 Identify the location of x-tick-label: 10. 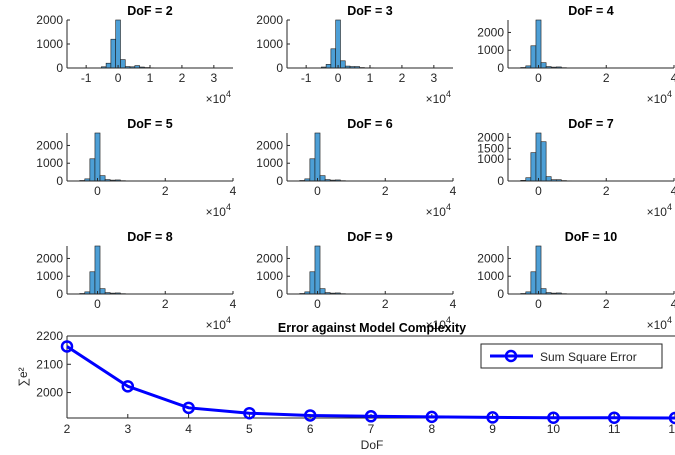
(554, 429).